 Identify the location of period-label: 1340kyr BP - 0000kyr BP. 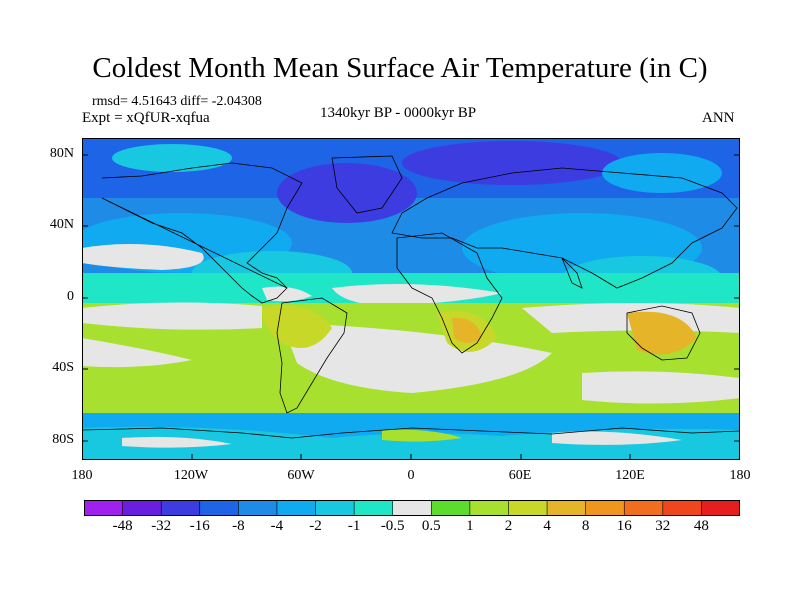
(398, 113).